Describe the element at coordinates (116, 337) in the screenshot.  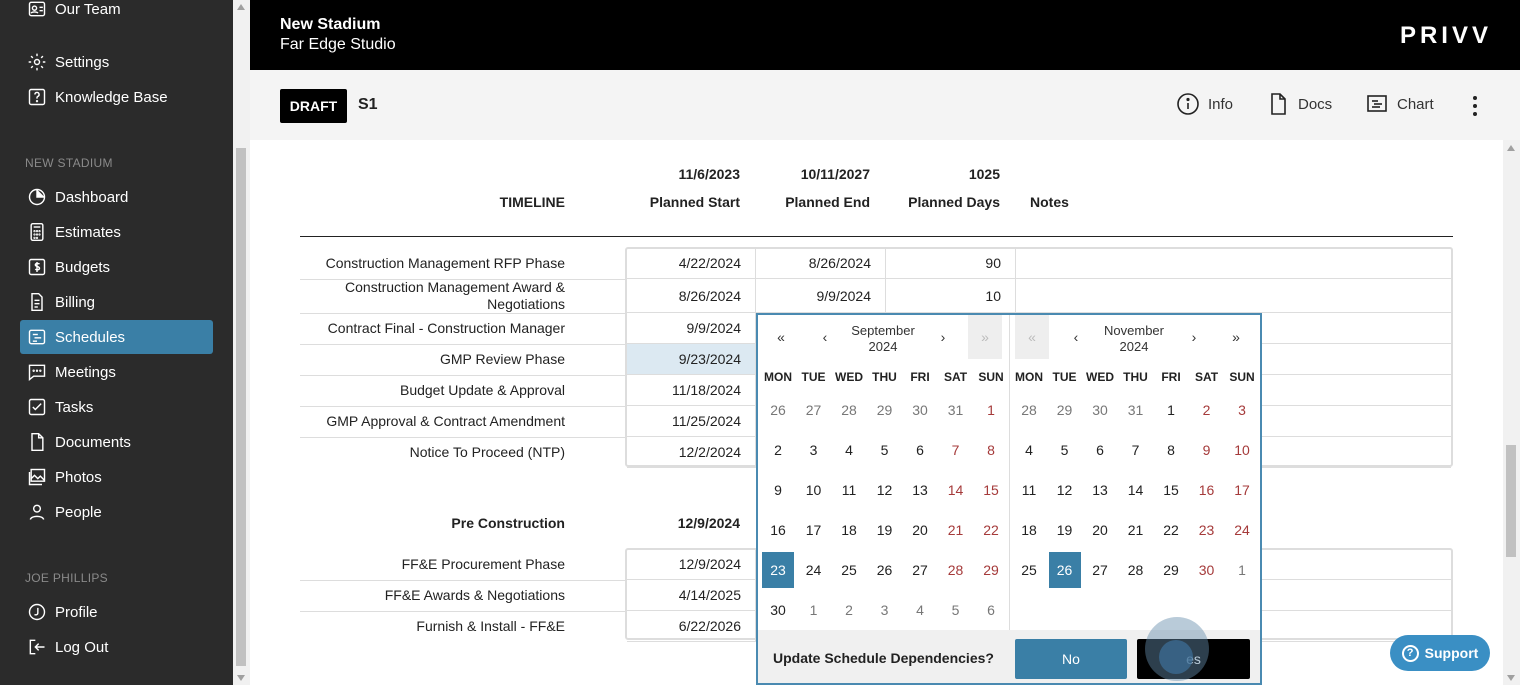
I see `sidebar-item-schedules: Schedules` at that location.